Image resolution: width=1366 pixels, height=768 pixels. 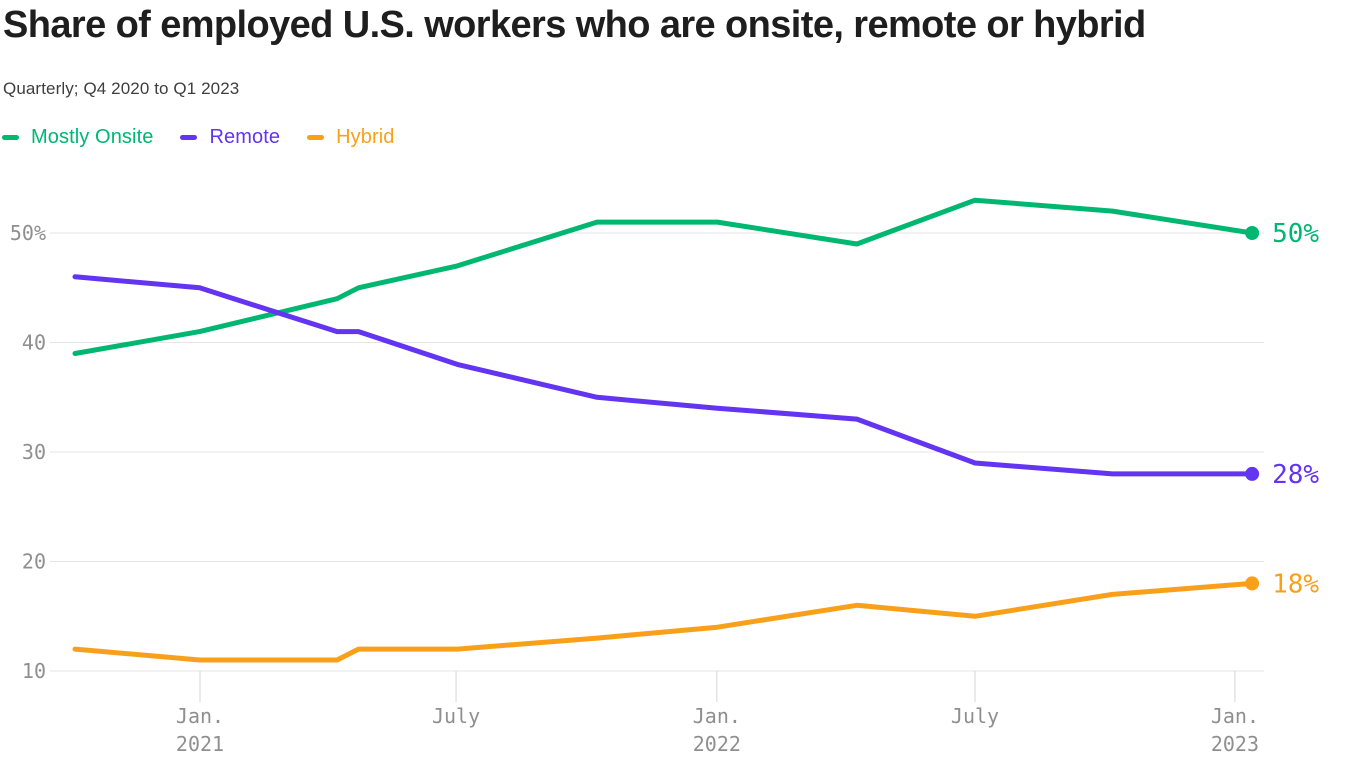 I want to click on y-axis-label-20: 20, so click(x=34, y=562).